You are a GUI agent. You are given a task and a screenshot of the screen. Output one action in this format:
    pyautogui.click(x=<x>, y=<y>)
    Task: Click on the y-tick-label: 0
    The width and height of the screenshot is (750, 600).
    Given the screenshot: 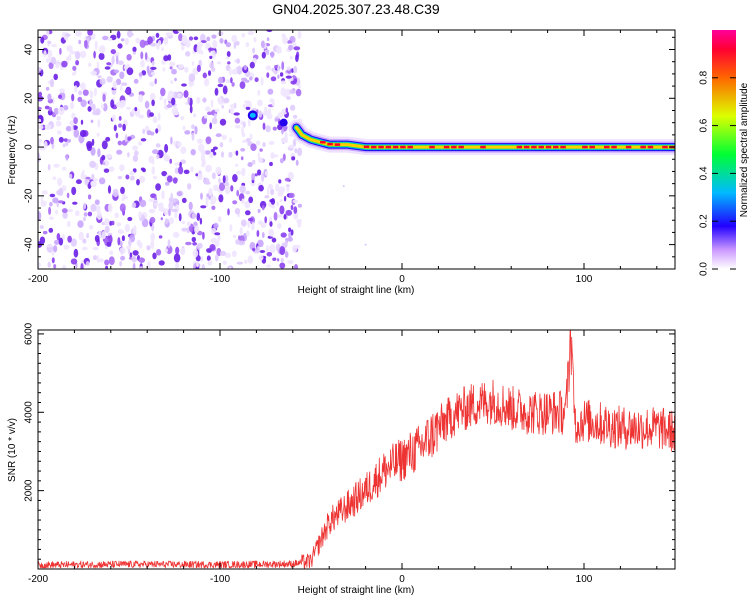 What is the action you would take?
    pyautogui.click(x=29, y=147)
    